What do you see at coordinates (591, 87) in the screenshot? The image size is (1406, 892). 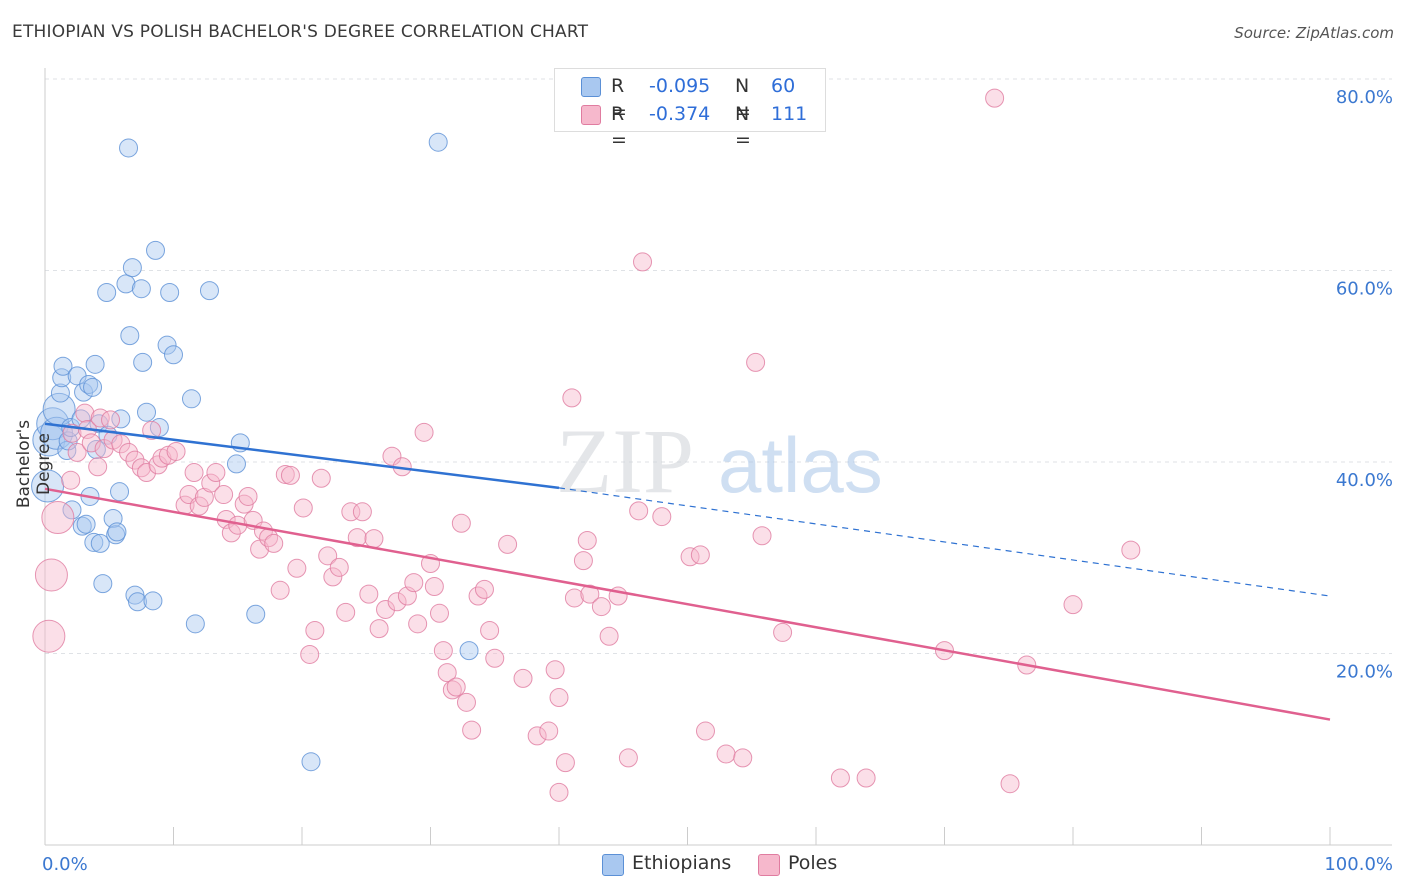 I see `ethiopians-swatch` at bounding box center [591, 87].